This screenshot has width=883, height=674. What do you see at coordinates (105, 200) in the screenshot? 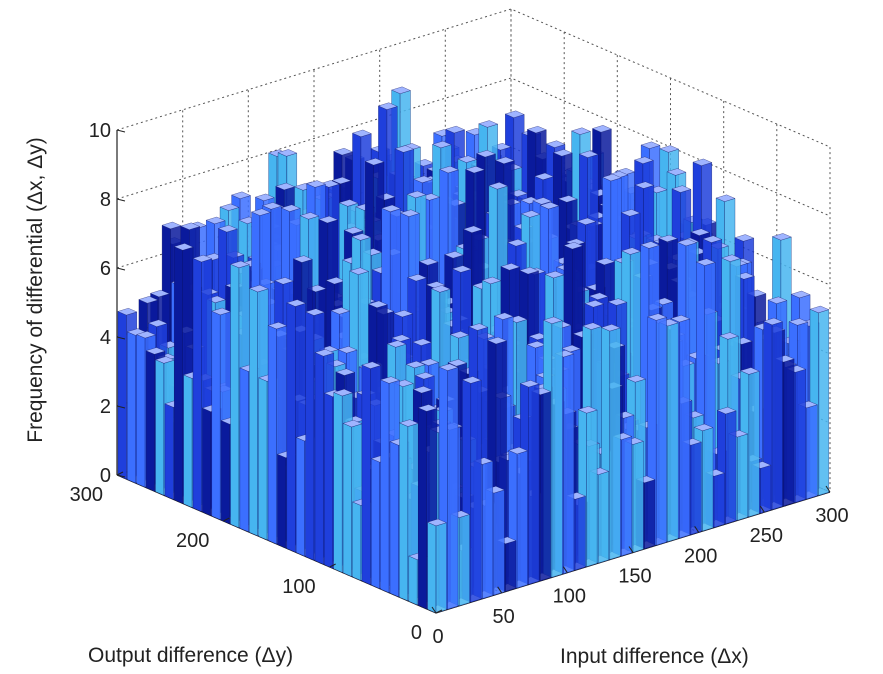
I see `z-tick-label: 8` at bounding box center [105, 200].